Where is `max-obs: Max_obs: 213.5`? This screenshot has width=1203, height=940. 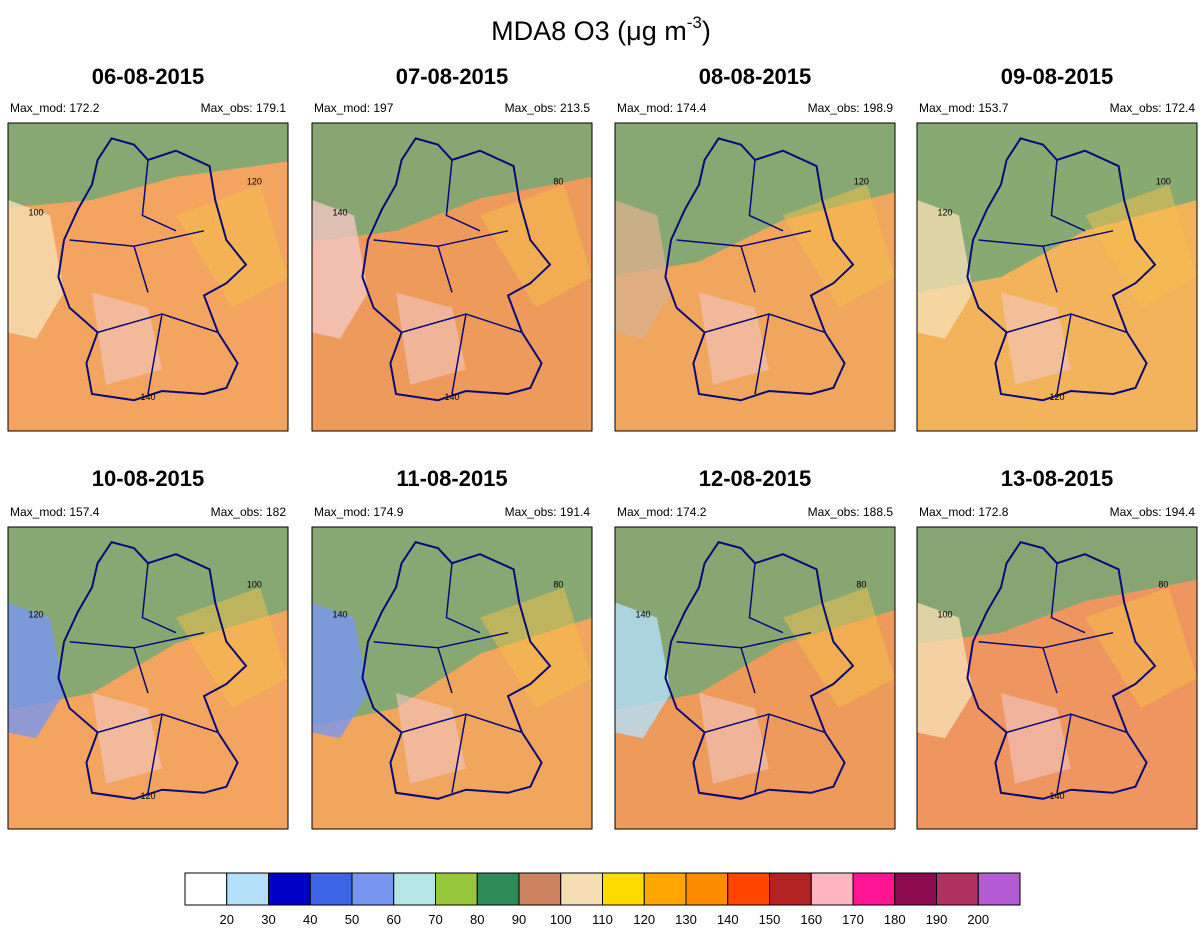 max-obs: Max_obs: 213.5 is located at coordinates (548, 108).